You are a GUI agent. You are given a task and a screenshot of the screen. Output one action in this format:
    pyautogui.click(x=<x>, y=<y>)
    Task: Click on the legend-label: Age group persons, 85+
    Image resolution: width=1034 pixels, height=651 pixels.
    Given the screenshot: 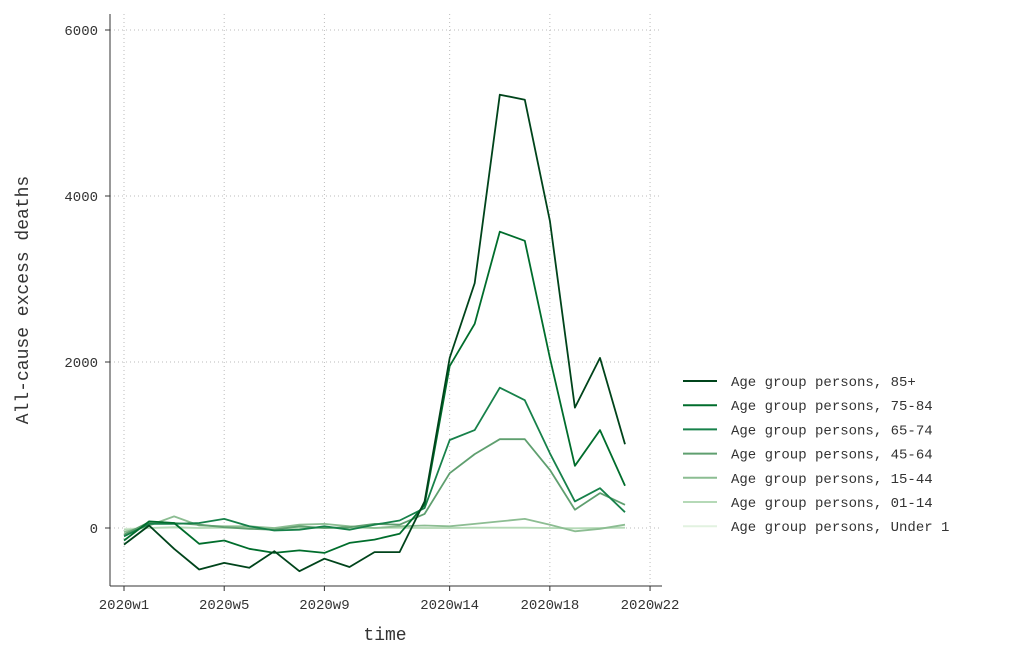 What is the action you would take?
    pyautogui.click(x=823, y=383)
    